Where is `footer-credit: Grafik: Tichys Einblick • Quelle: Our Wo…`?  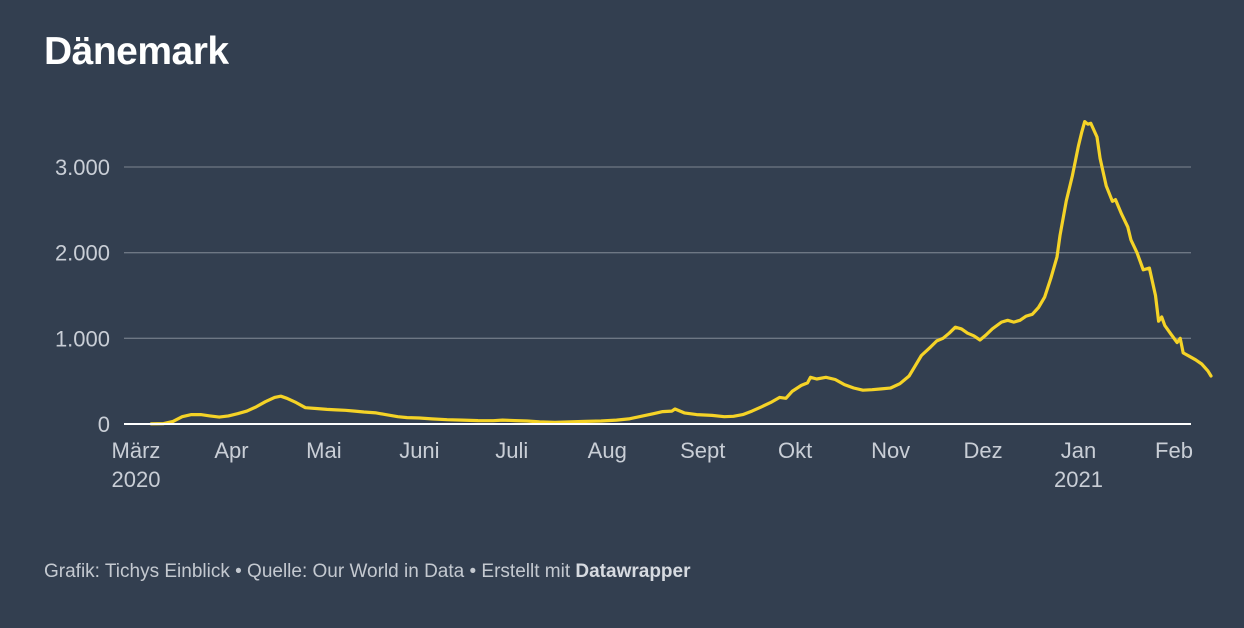
footer-credit: Grafik: Tichys Einblick • Quelle: Our Wo… is located at coordinates (310, 571).